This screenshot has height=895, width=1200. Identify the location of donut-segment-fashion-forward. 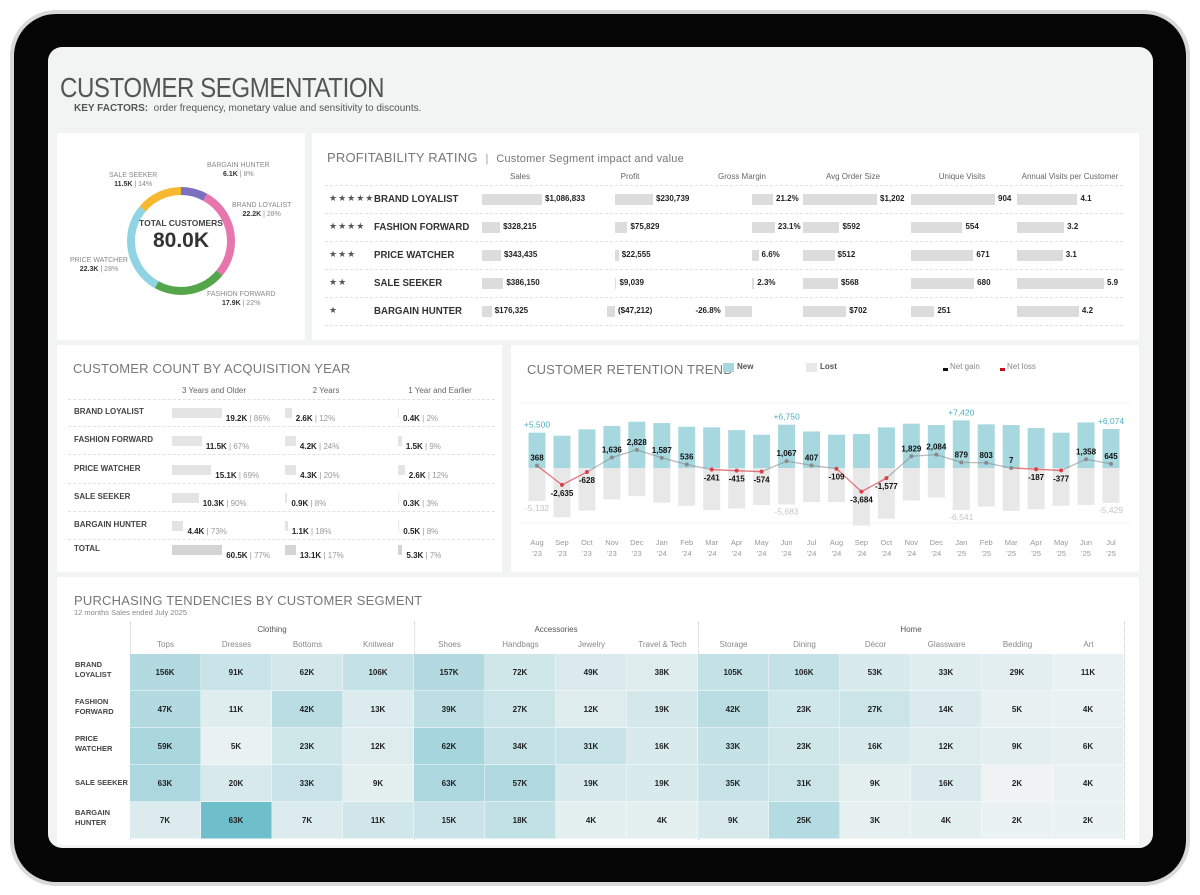
(181, 241).